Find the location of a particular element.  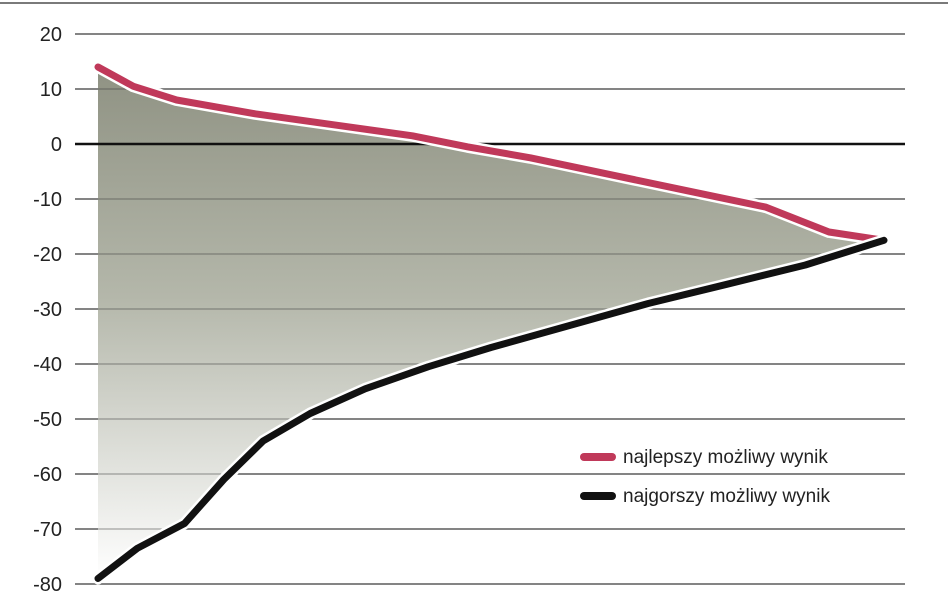

y-tick-label: 10 is located at coordinates (51, 90).